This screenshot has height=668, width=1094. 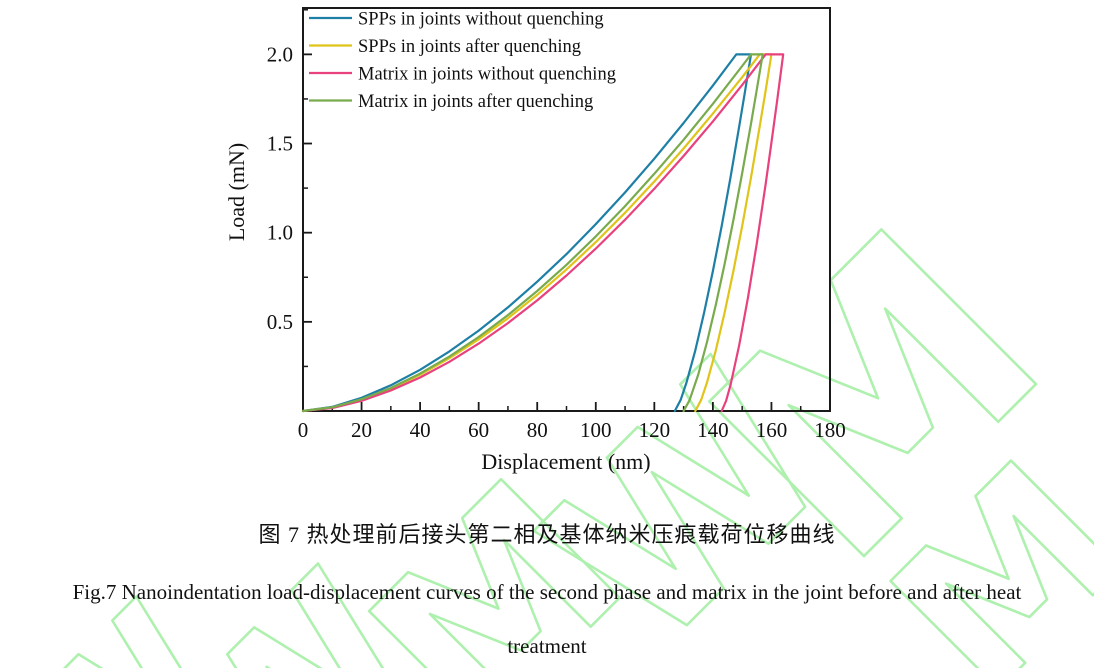 What do you see at coordinates (280, 233) in the screenshot?
I see `y-tick-label: 1.0` at bounding box center [280, 233].